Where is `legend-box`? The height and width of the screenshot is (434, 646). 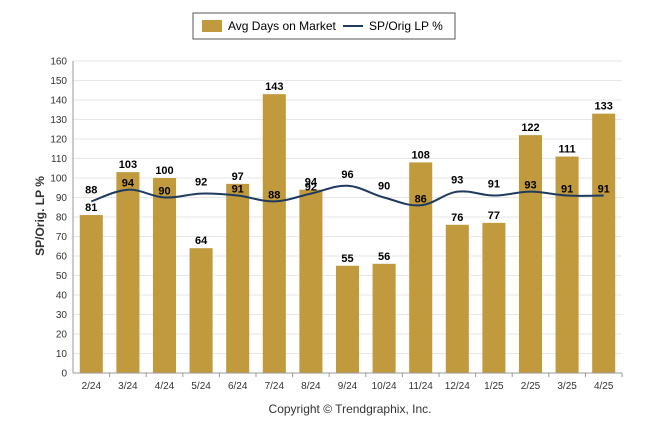 legend-box is located at coordinates (324, 26).